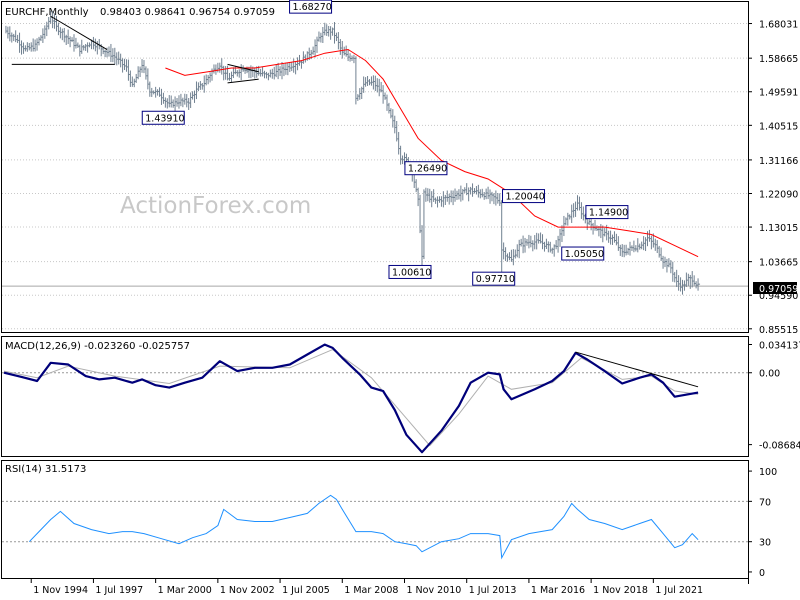 This screenshot has width=800, height=600. What do you see at coordinates (433, 590) in the screenshot?
I see `x-tick-label: 1 Nov 2010` at bounding box center [433, 590].